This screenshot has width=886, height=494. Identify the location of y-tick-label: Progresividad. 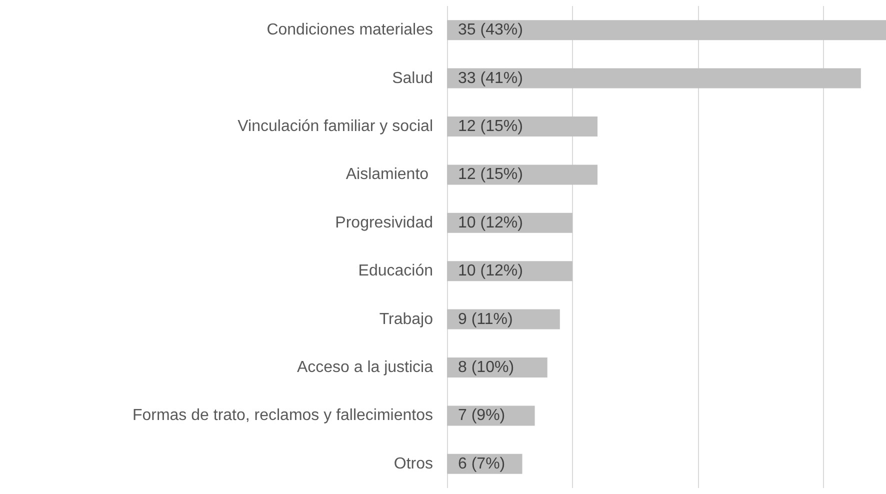
(384, 223).